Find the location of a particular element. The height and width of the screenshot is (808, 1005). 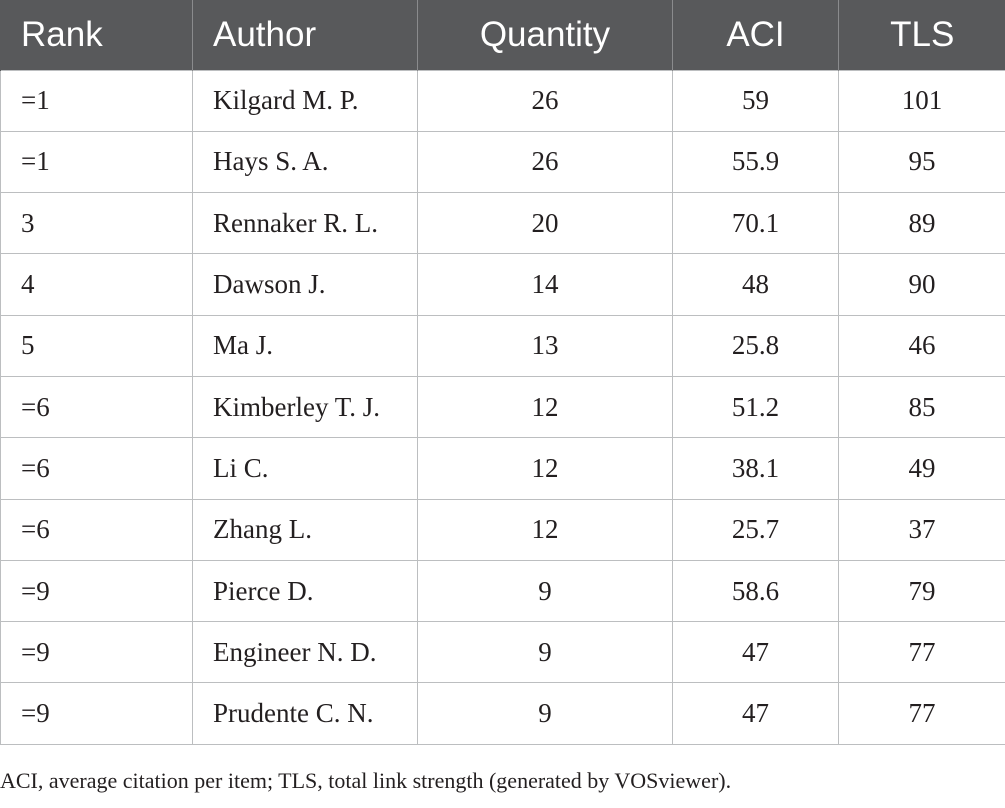

cell-author: Engineer N. D. is located at coordinates (305, 652).